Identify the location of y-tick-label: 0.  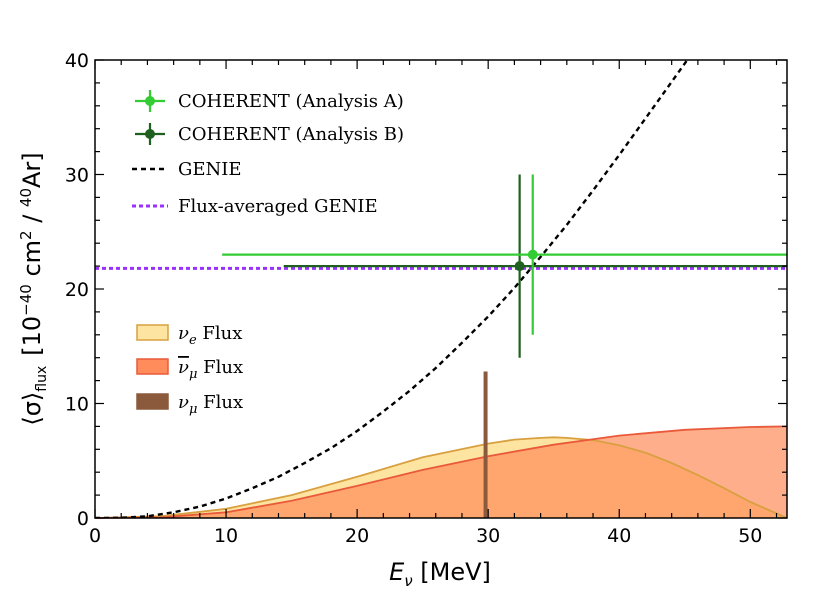
(83, 519).